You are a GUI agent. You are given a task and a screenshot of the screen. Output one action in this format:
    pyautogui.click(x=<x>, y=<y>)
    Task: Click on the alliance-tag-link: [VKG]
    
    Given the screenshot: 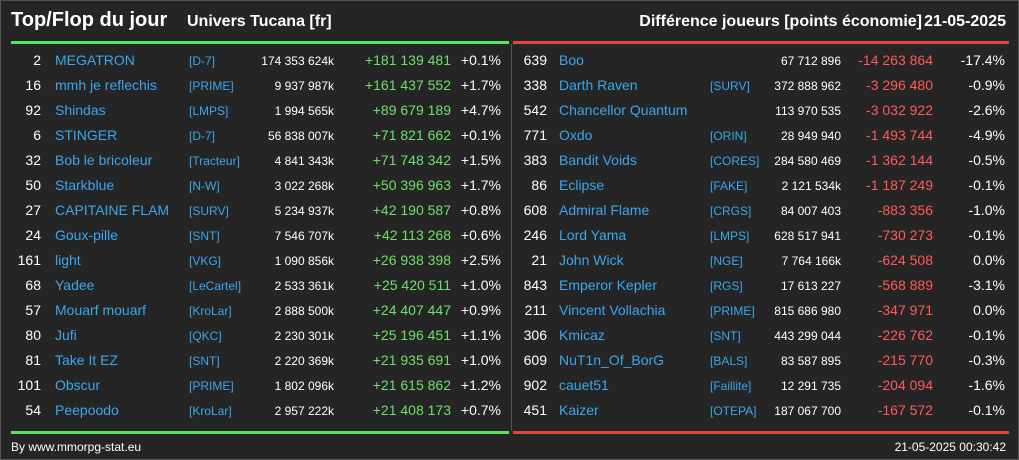 What is the action you would take?
    pyautogui.click(x=205, y=261)
    